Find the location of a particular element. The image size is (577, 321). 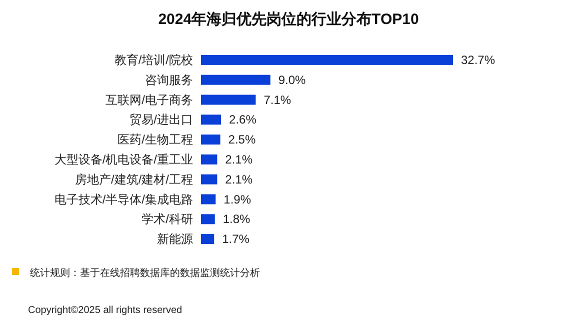

text: Copyright©2025 all rights reserved is located at coordinates (105, 310).